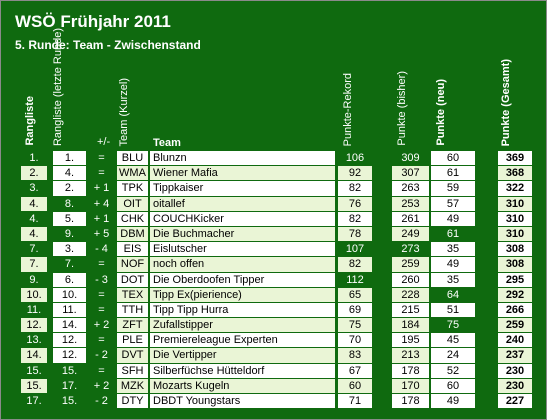 The width and height of the screenshot is (547, 420). Describe the element at coordinates (132, 385) in the screenshot. I see `team-code-cell: MZK` at that location.